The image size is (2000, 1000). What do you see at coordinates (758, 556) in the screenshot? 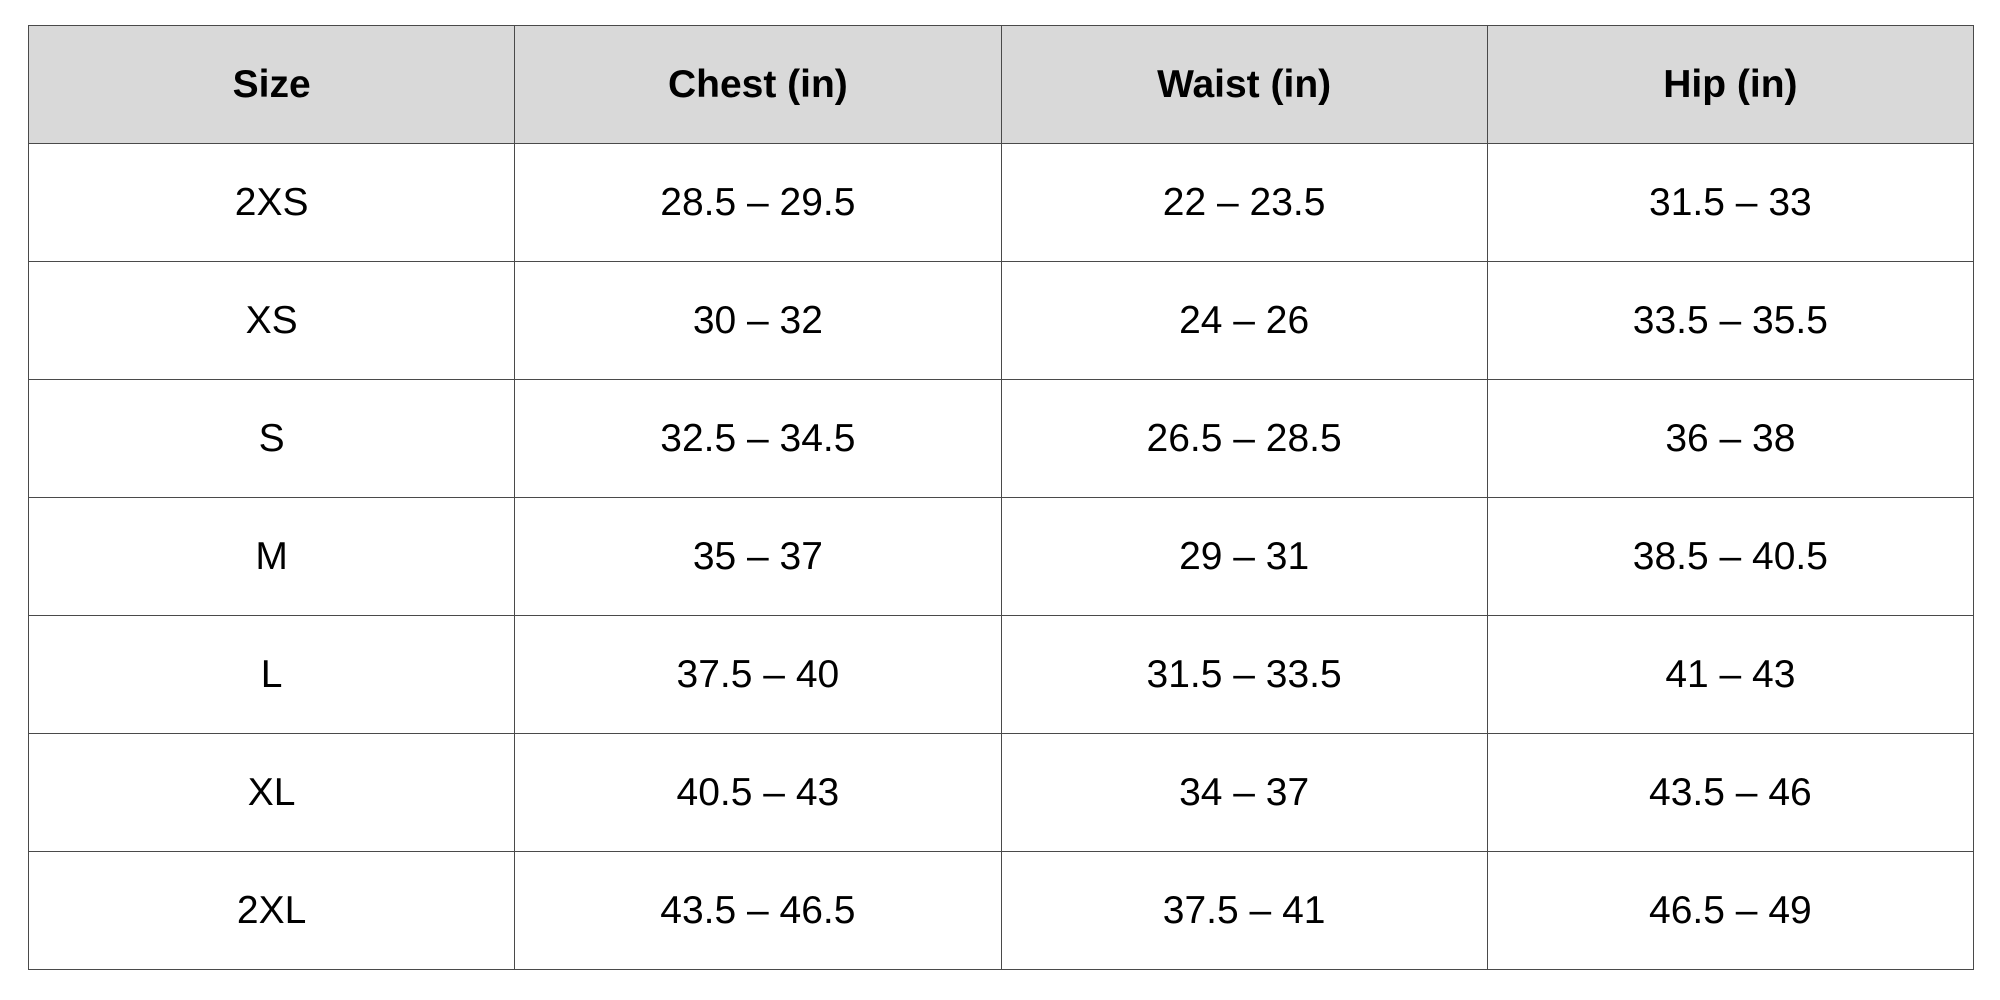
I see `chest-cell: 35 – 37` at bounding box center [758, 556].